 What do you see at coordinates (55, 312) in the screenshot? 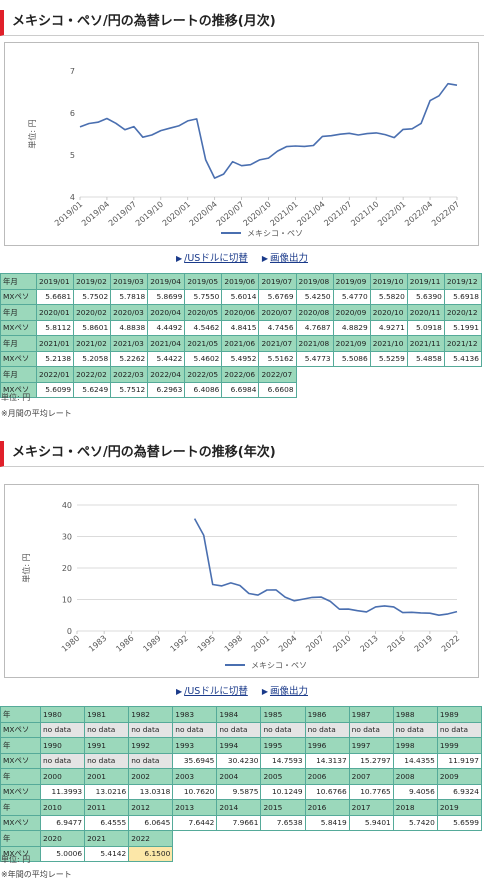
I see `column-header: 2020/01` at bounding box center [55, 312].